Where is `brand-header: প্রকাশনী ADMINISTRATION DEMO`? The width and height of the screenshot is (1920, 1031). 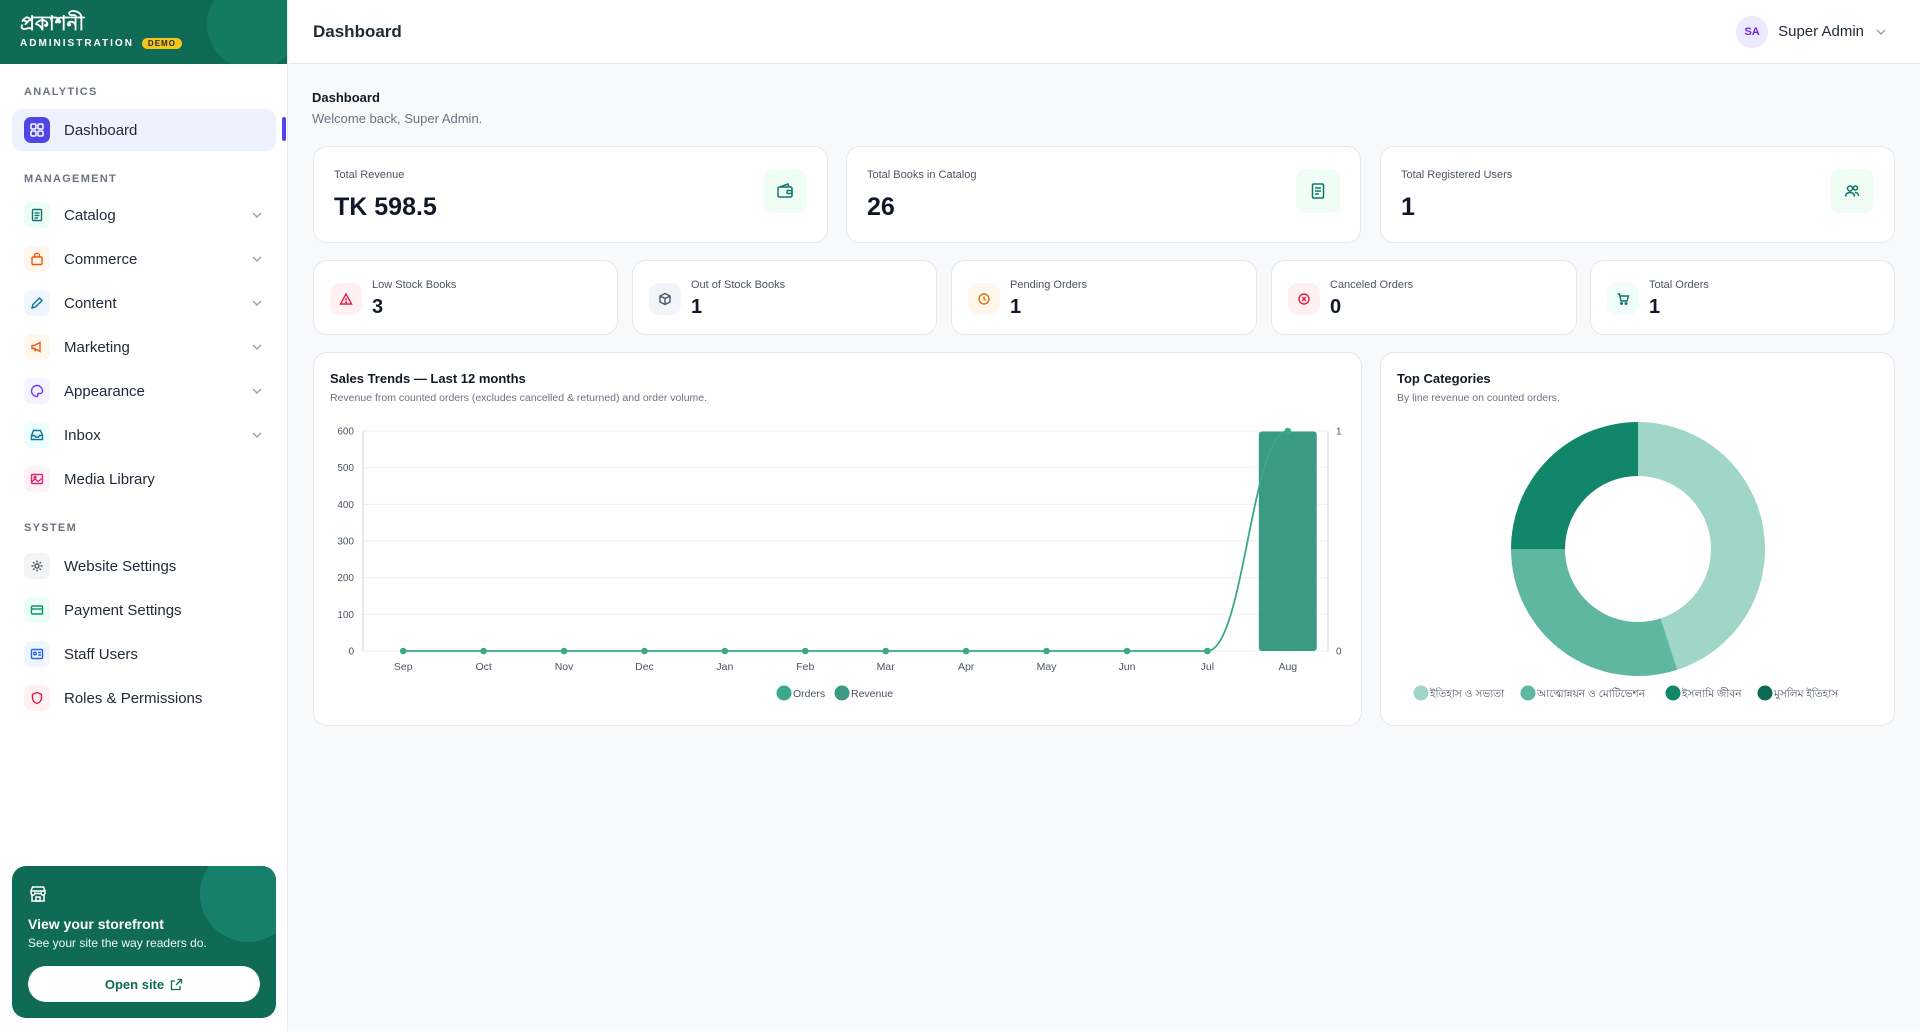
brand-header: প্রকাশনী ADMINISTRATION DEMO is located at coordinates (143, 32).